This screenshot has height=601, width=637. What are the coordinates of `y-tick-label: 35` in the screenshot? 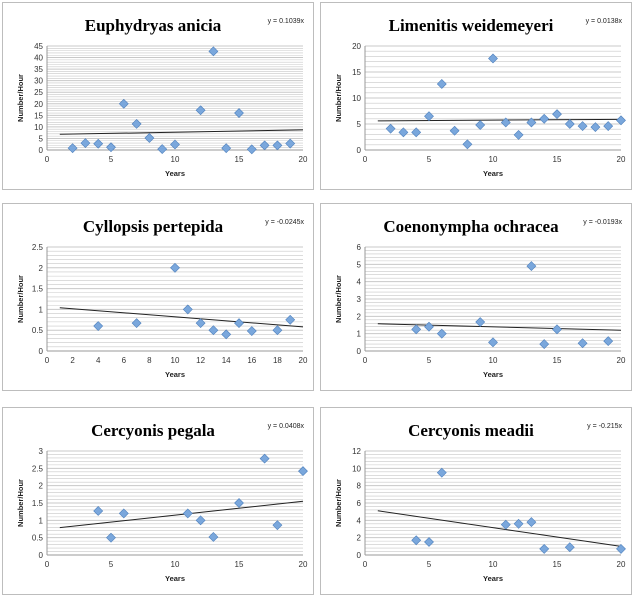 It's located at (38, 69).